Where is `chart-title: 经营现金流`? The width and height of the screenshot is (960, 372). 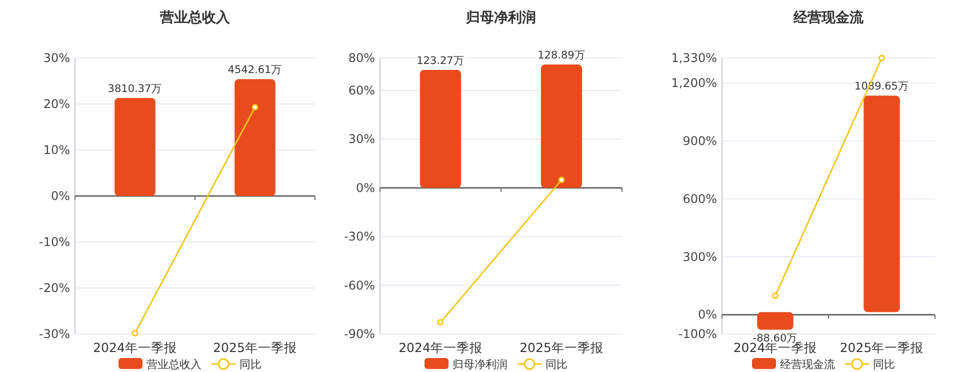
chart-title: 经营现金流 is located at coordinates (828, 17).